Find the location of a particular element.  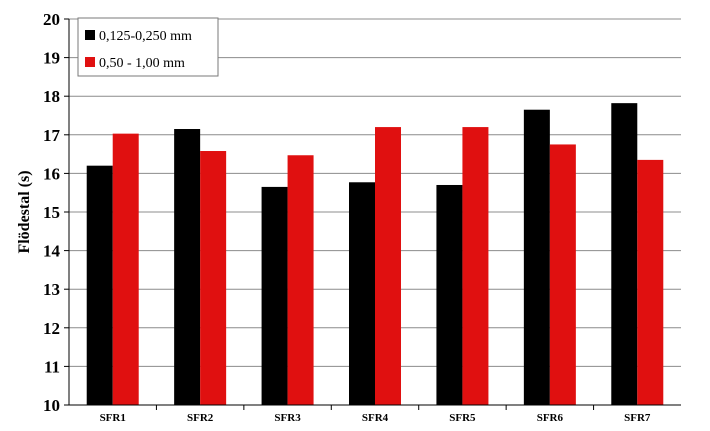

legend-box is located at coordinates (148, 47).